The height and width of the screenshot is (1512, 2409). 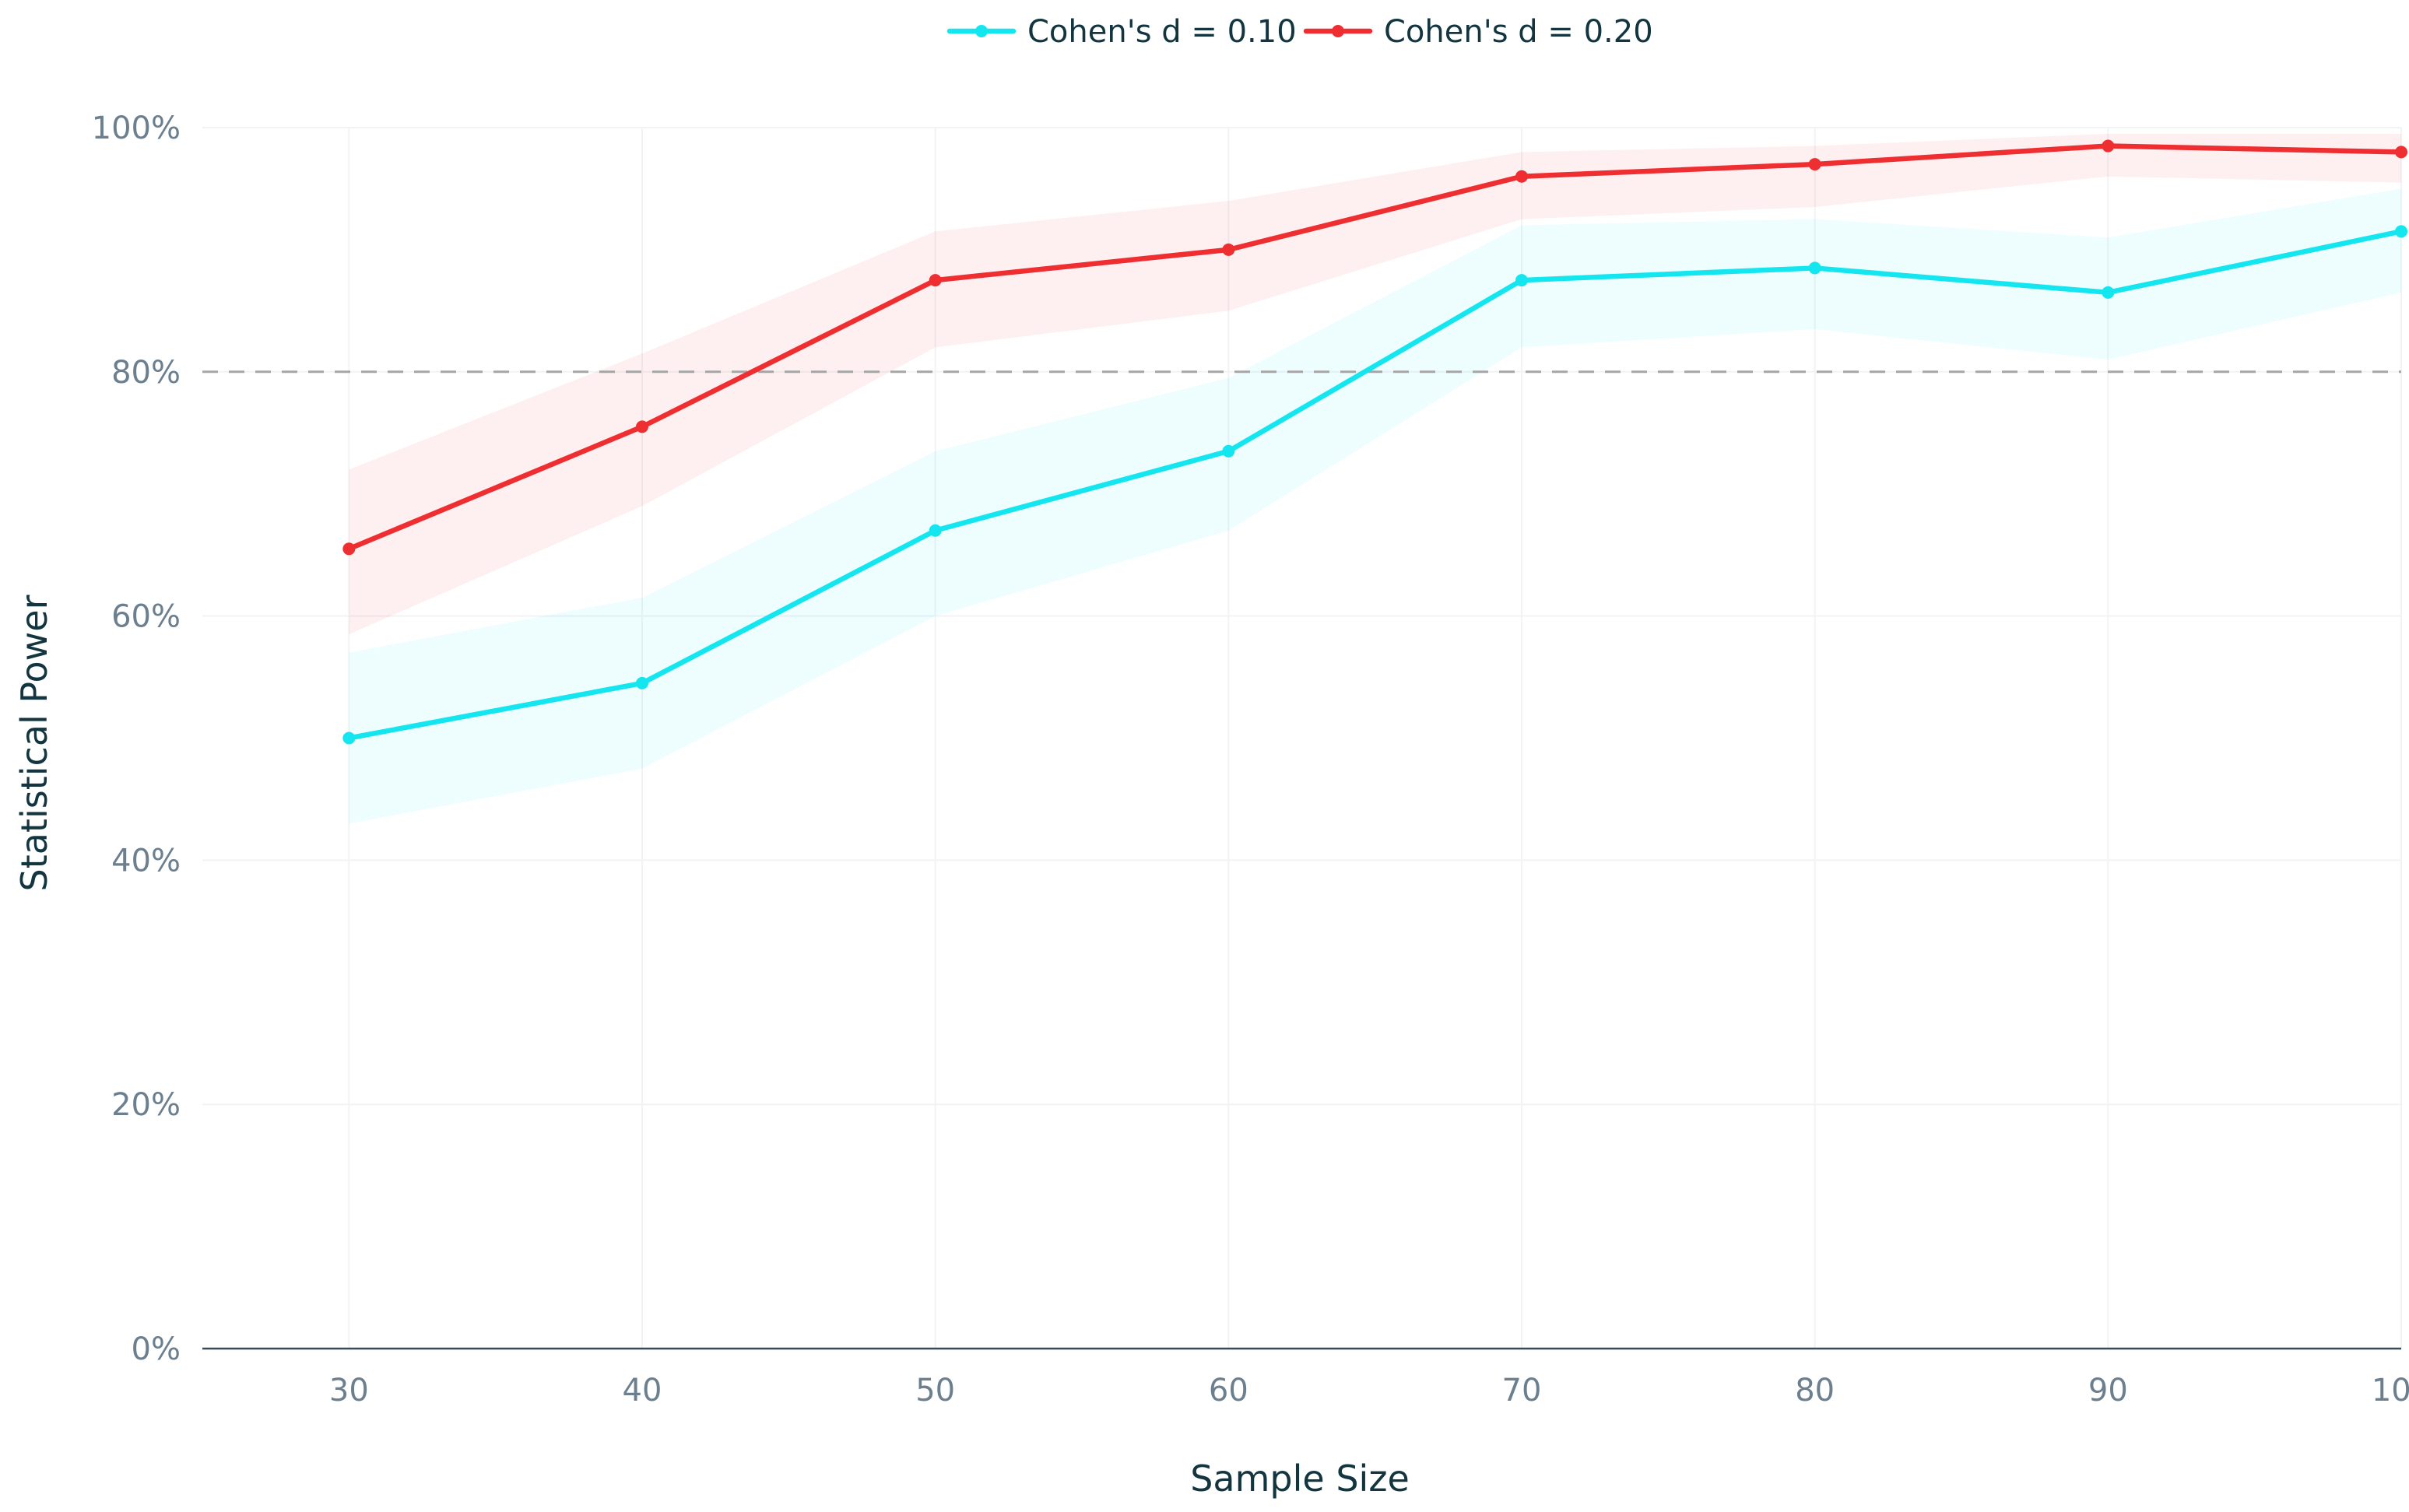 What do you see at coordinates (349, 1391) in the screenshot?
I see `x-tick-label-0: 30` at bounding box center [349, 1391].